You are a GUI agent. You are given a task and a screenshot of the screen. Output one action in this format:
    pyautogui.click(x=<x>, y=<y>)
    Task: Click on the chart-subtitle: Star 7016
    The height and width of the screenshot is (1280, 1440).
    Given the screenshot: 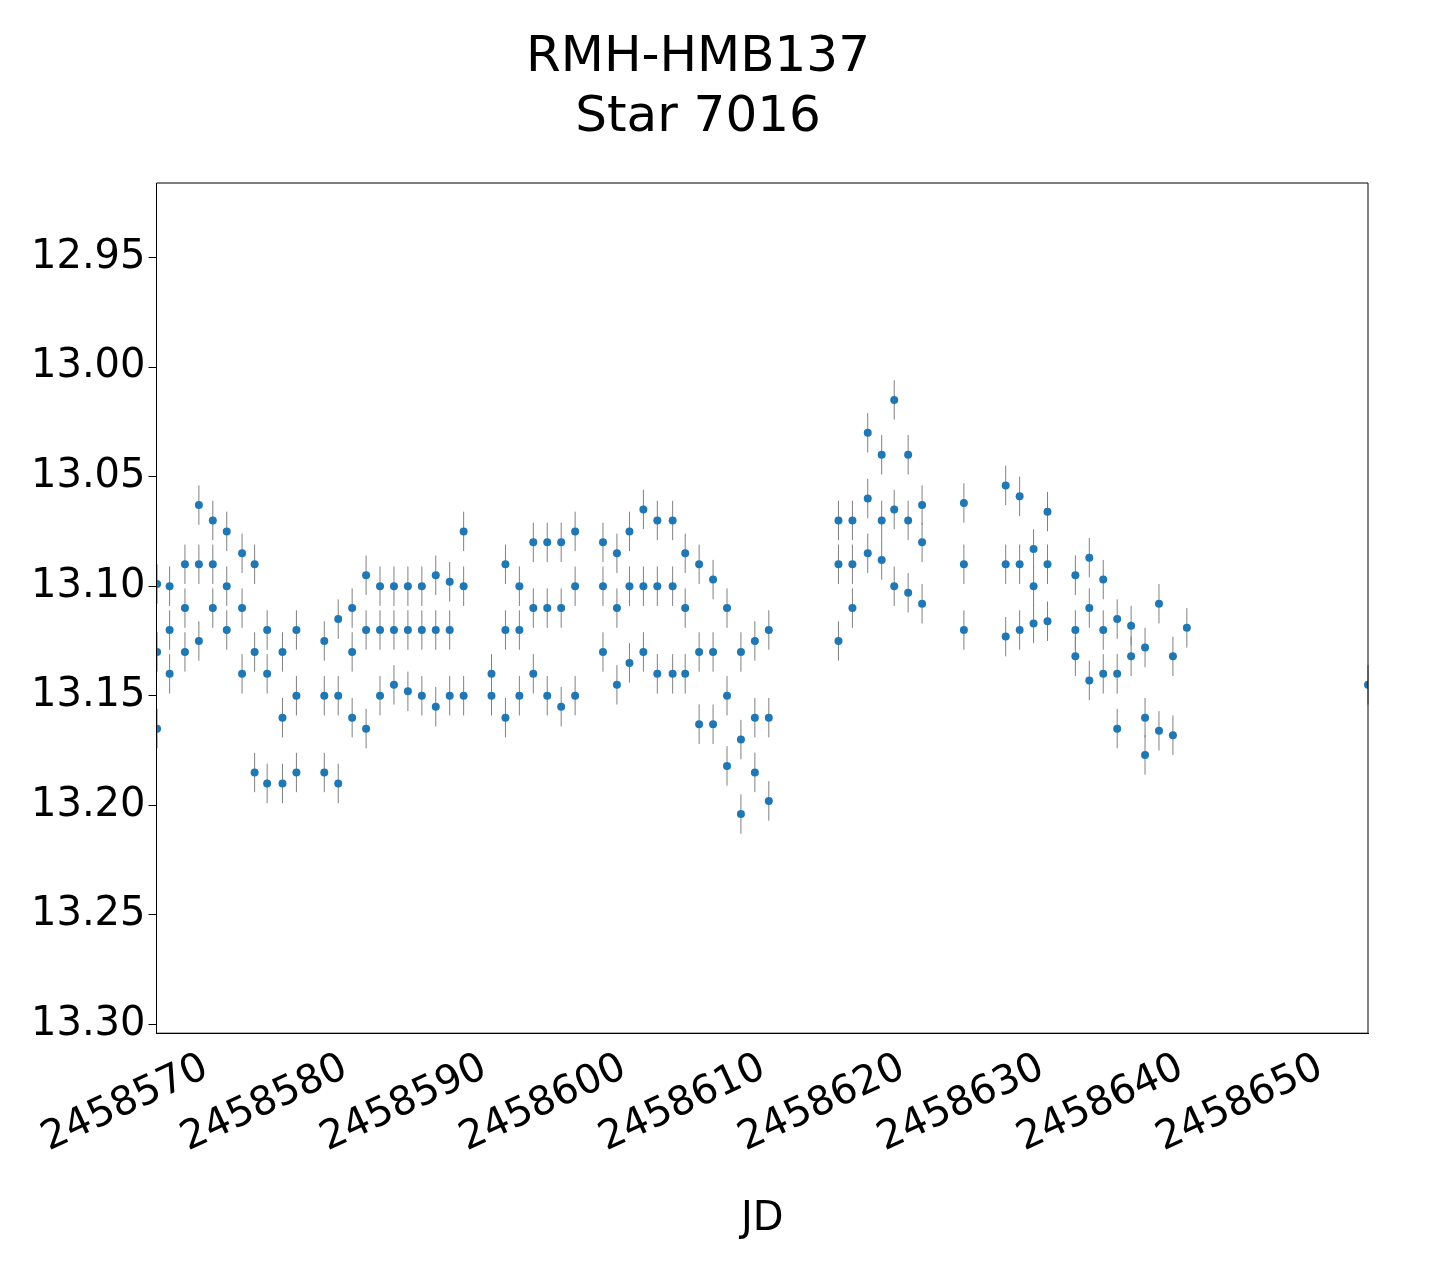 What is the action you would take?
    pyautogui.click(x=698, y=113)
    